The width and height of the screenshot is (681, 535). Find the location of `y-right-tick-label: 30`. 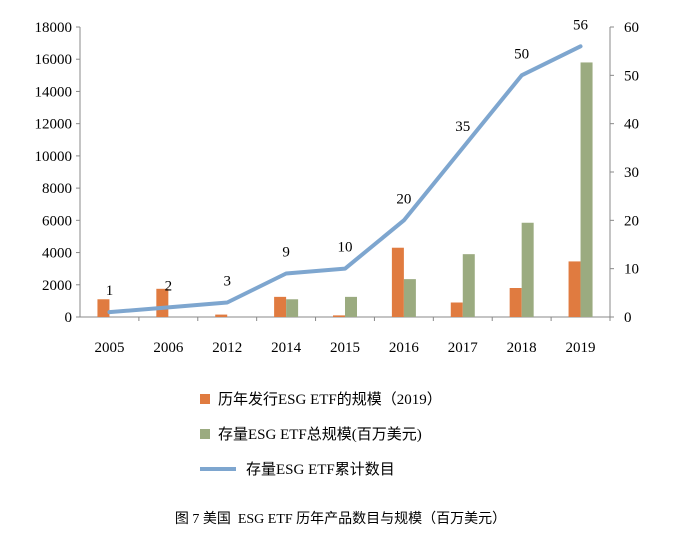

y-right-tick-label: 30 is located at coordinates (631, 173).